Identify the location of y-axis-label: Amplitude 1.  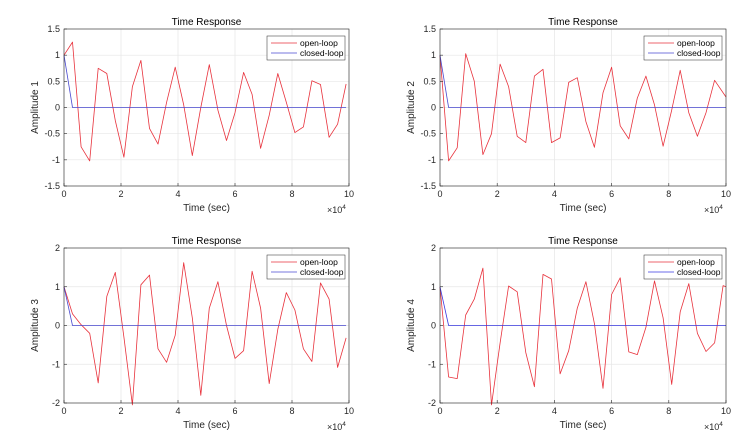
(35, 107).